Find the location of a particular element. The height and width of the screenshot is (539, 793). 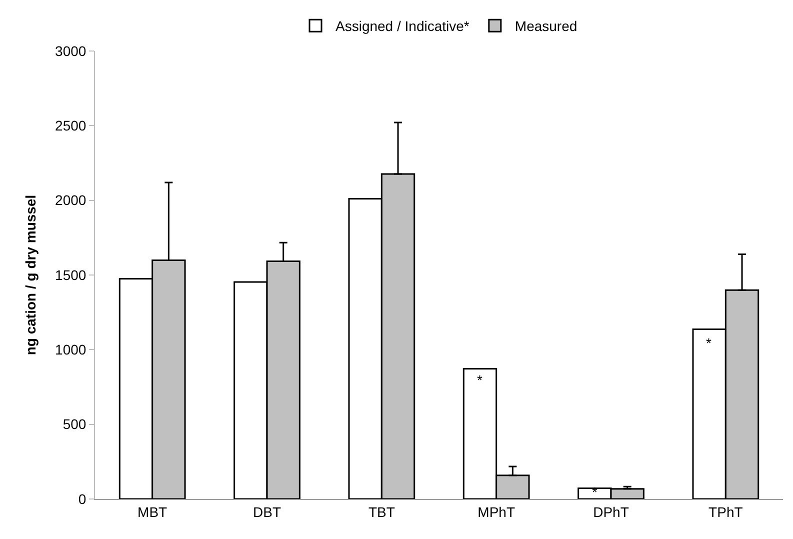

x-tick-label: TBT is located at coordinates (382, 512).